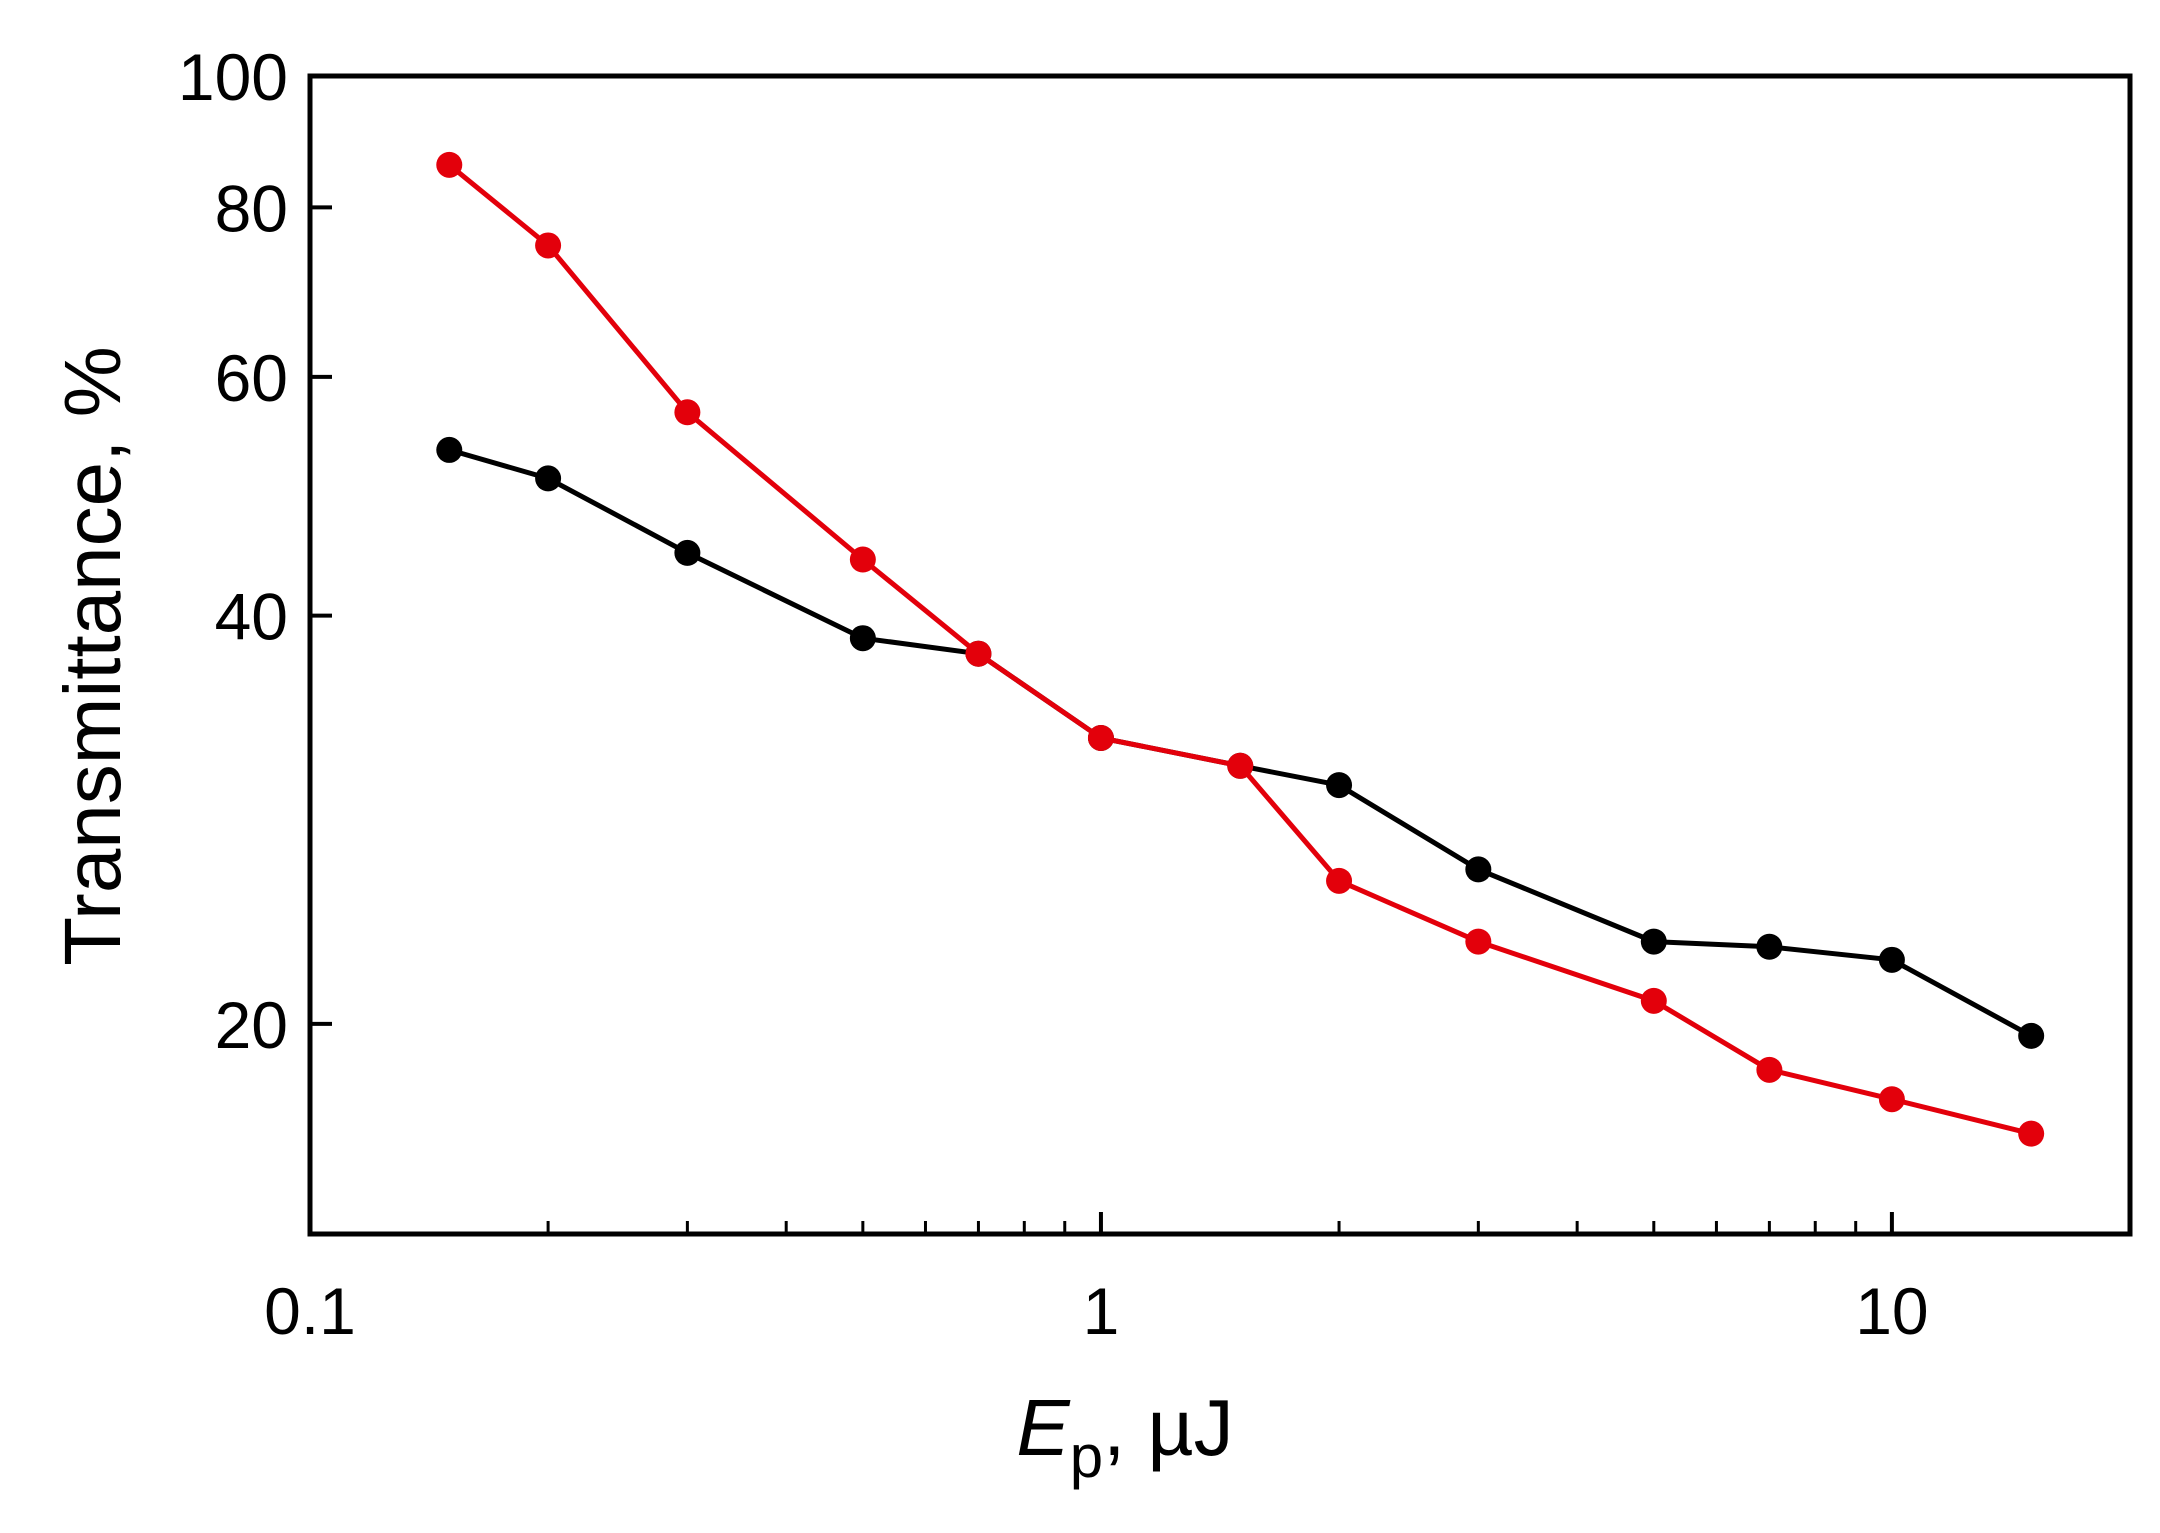 Image resolution: width=2160 pixels, height=1533 pixels. Describe the element at coordinates (251, 208) in the screenshot. I see `y-tick-label: 80` at that location.